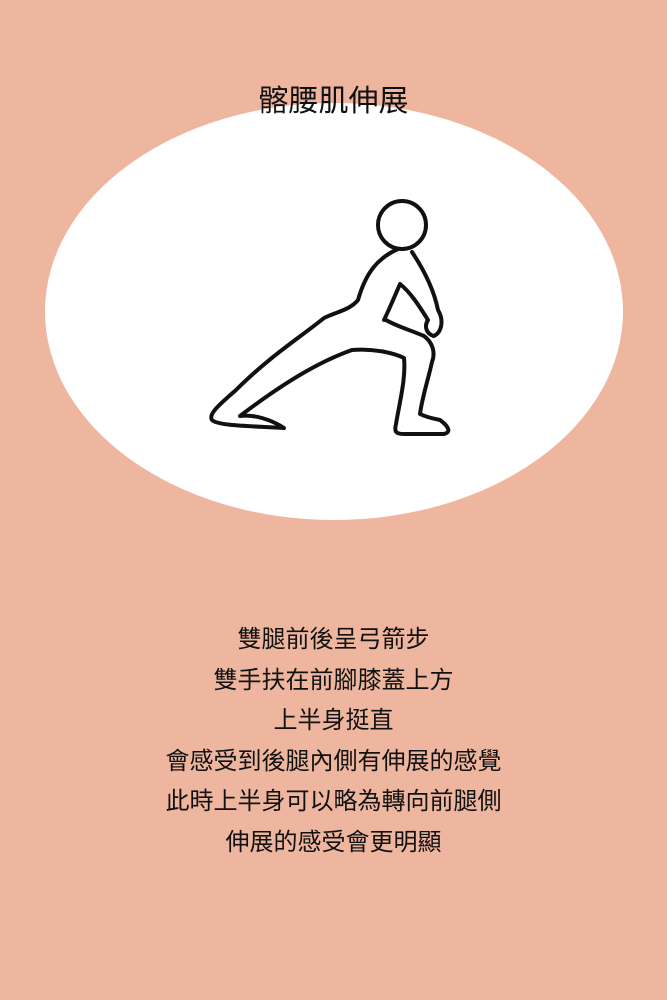  Describe the element at coordinates (333, 801) in the screenshot. I see `instruction-line: 此時上半身可以略為轉向前腿側` at that location.